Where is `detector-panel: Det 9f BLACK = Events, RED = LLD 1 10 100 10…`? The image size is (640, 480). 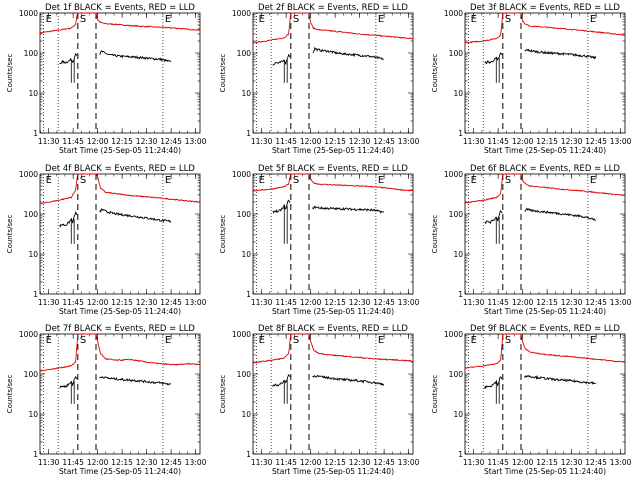
detector-panel: Det 9f BLACK = Events, RED = LLD 1 10 100 10… is located at coordinates (531, 400).